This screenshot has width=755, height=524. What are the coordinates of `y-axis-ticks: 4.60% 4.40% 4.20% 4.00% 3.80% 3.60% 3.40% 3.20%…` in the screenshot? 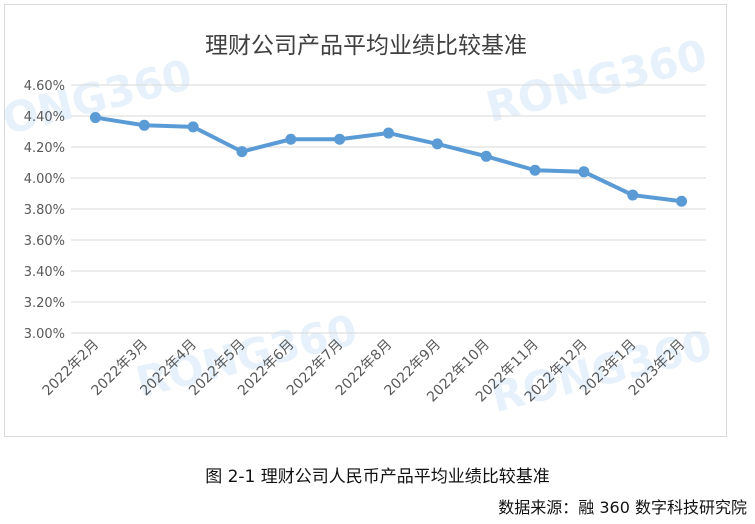 It's located at (44, 210).